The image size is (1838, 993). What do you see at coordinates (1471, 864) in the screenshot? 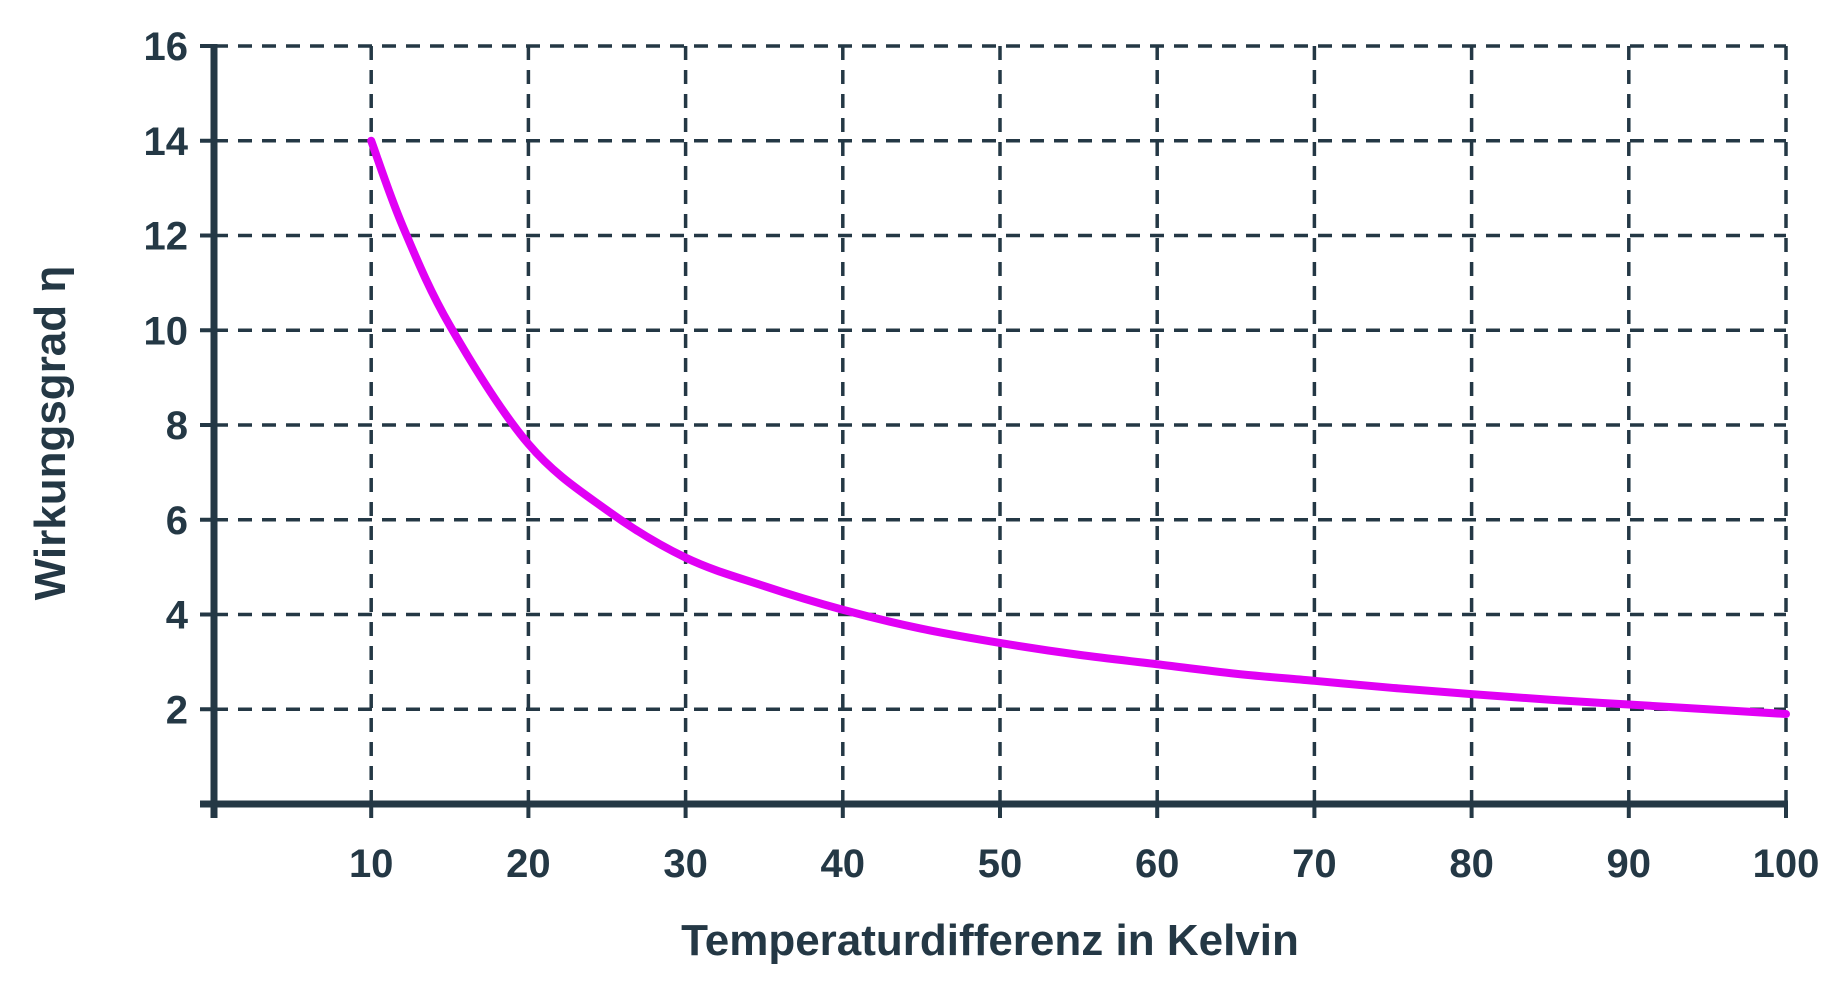
I see `x-tick-label: 80` at bounding box center [1471, 864].